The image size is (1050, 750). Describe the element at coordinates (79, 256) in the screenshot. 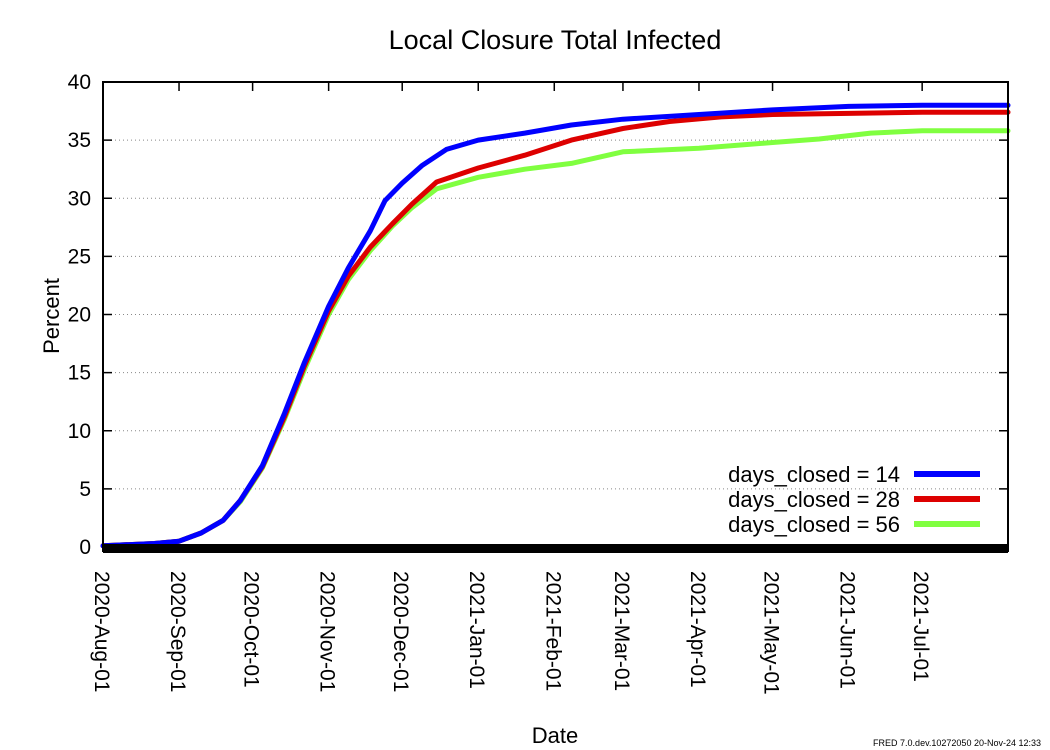

I see `y-tick-label-25: 25` at that location.